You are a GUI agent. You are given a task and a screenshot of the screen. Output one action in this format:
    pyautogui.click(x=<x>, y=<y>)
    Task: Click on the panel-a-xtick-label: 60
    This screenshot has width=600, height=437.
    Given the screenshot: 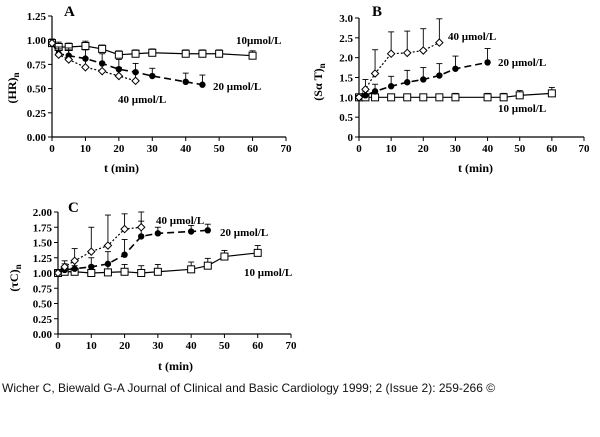 What is the action you would take?
    pyautogui.click(x=253, y=149)
    